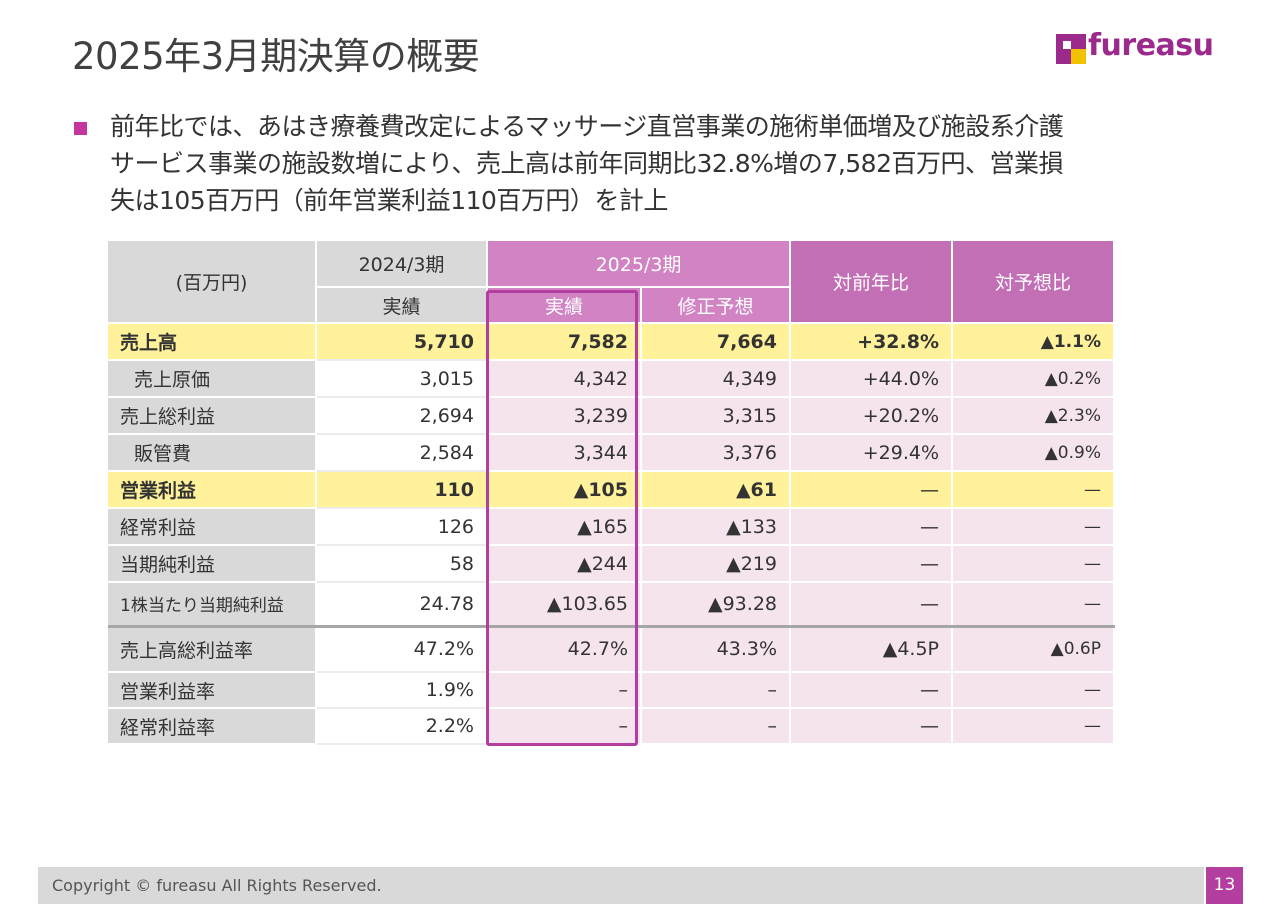 This screenshot has width=1280, height=904. I want to click on company-logo: fureasu, so click(1136, 48).